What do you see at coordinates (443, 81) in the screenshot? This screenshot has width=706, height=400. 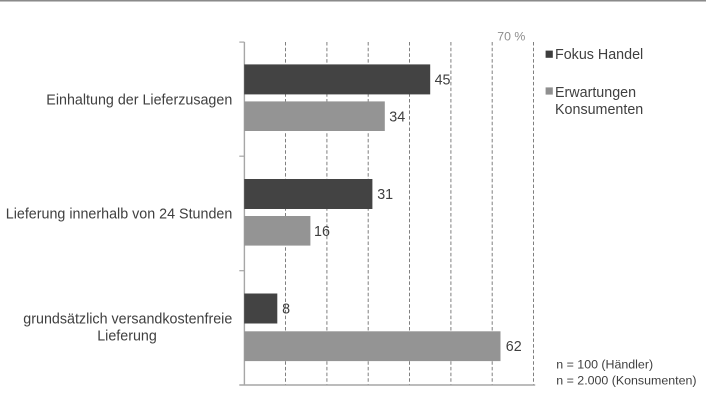 I see `svg-text: 45` at bounding box center [443, 81].